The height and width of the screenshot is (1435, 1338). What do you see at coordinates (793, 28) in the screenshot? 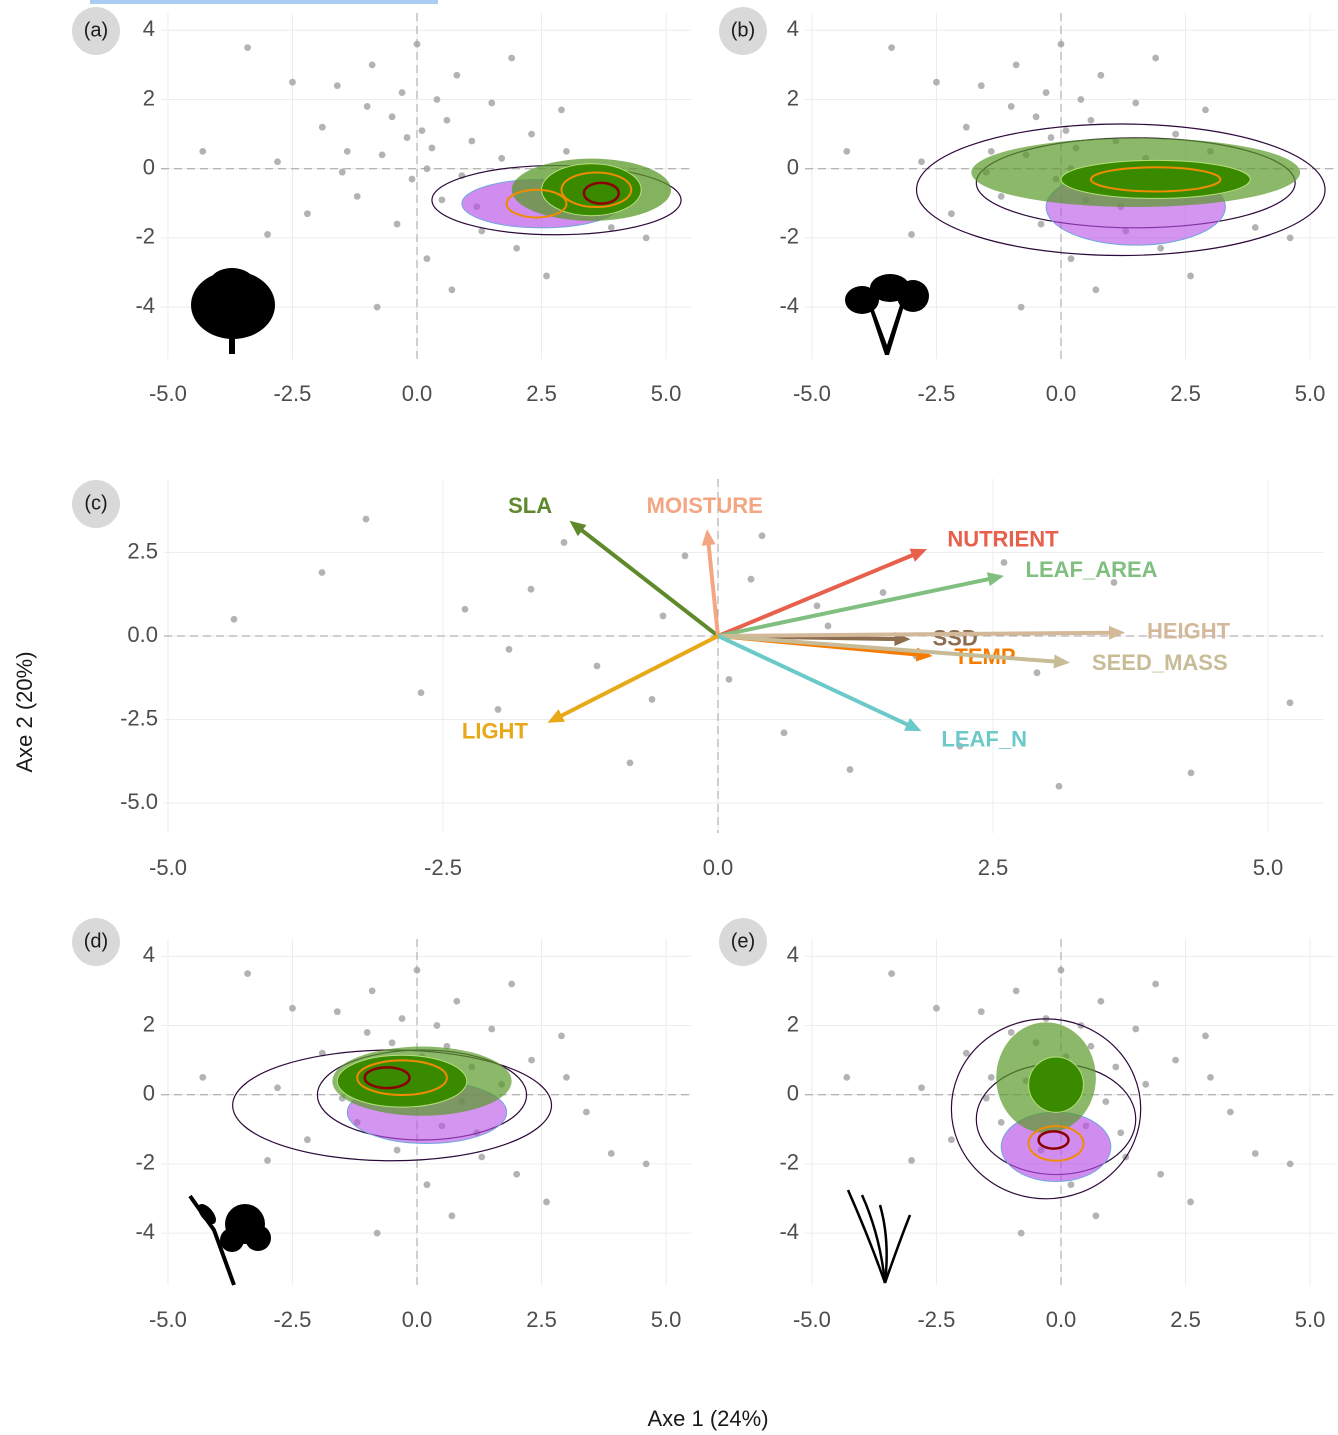
I see `y-tick-label: 4` at bounding box center [793, 28].